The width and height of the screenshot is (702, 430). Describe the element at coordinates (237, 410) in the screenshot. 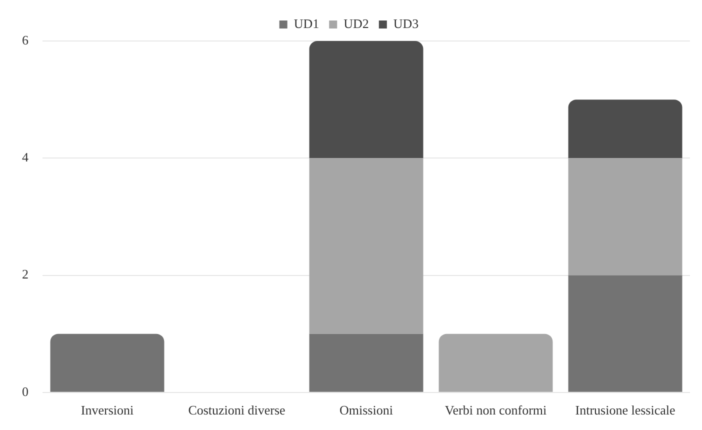

I see `x-tick-label: Costuzioni diverse` at that location.